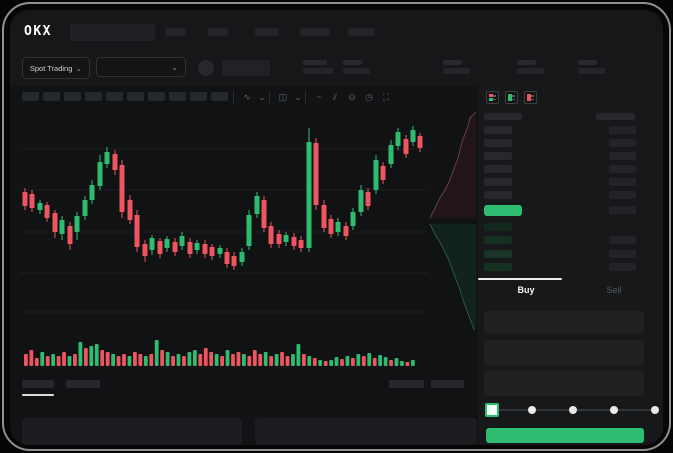 Image resolution: width=673 pixels, height=453 pixels. I want to click on nav-search-placeholder, so click(112, 32).